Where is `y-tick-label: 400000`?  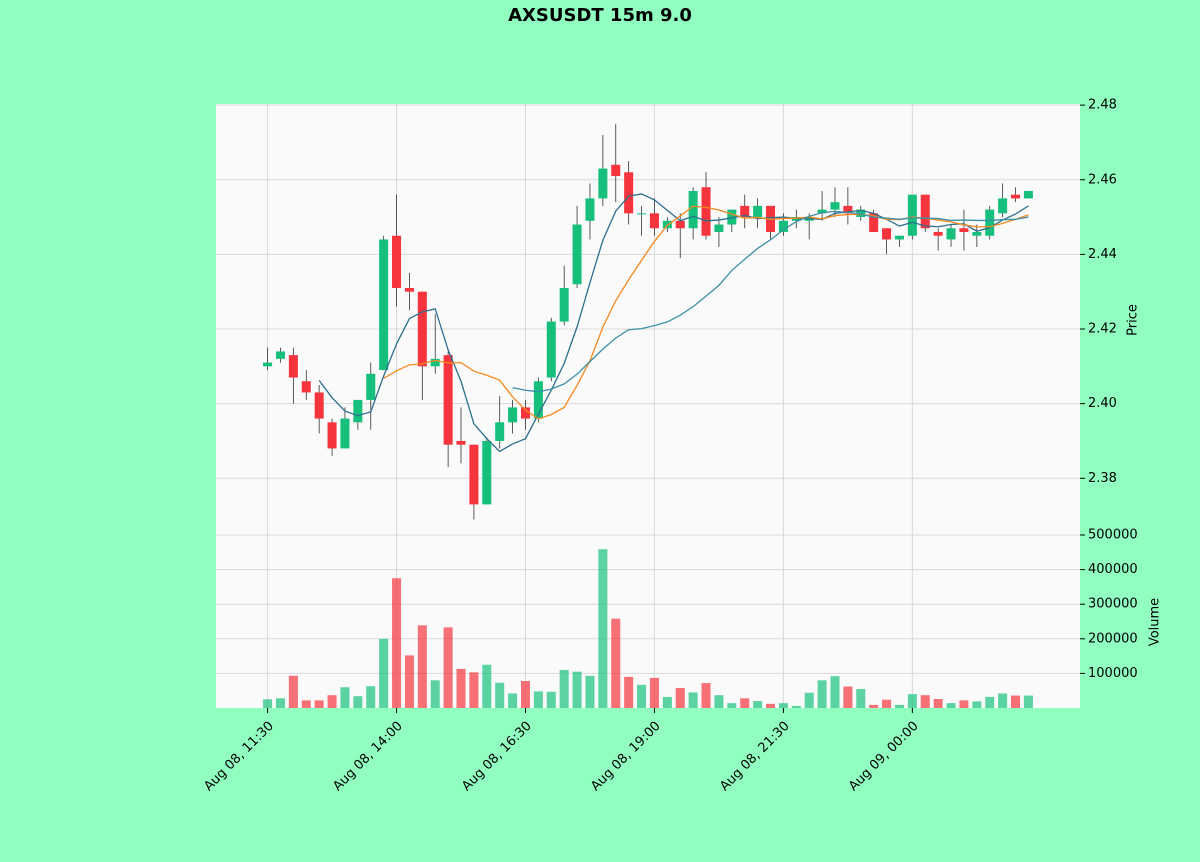 y-tick-label: 400000 is located at coordinates (1113, 569).